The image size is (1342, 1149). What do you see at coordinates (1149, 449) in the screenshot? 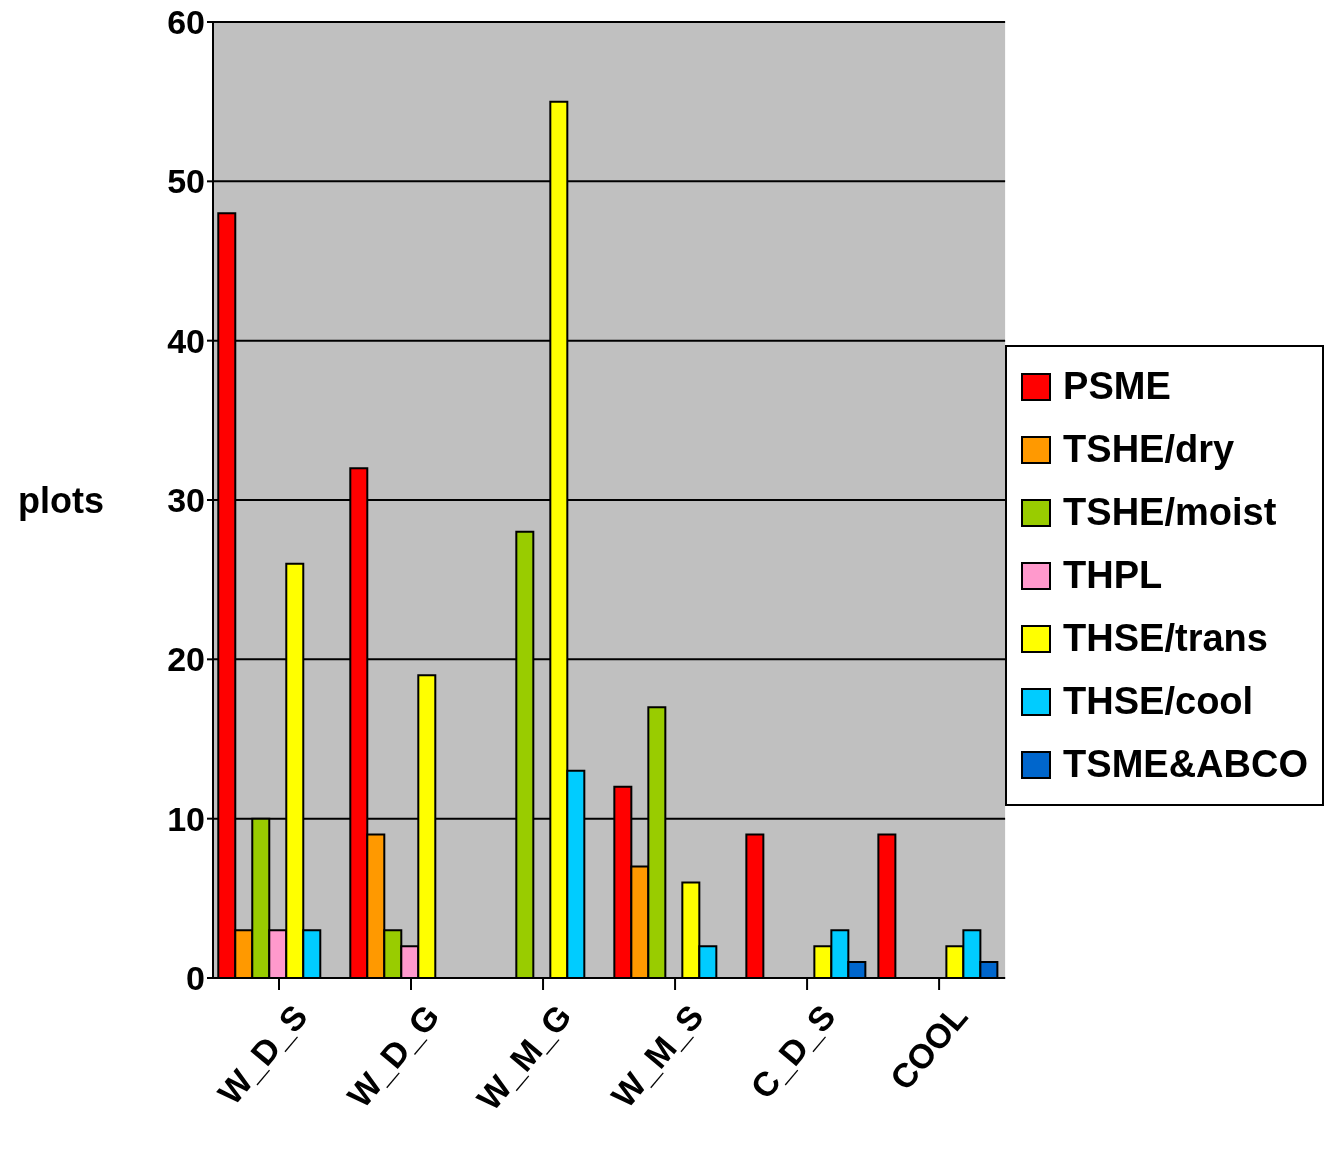
I see `legend-label: TSHE/dry` at bounding box center [1149, 449].